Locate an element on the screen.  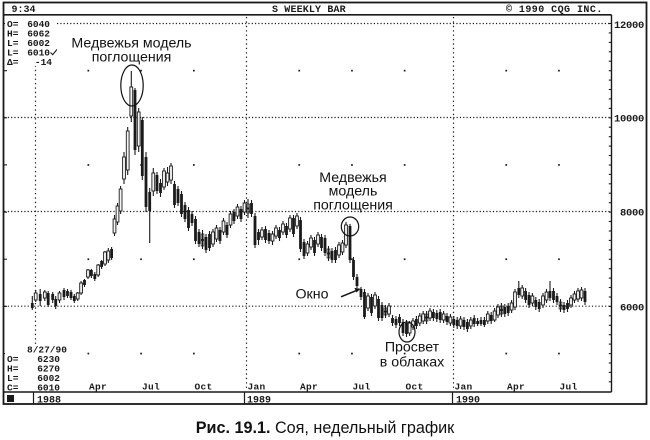
svg-text: 1990 is located at coordinates (468, 401).